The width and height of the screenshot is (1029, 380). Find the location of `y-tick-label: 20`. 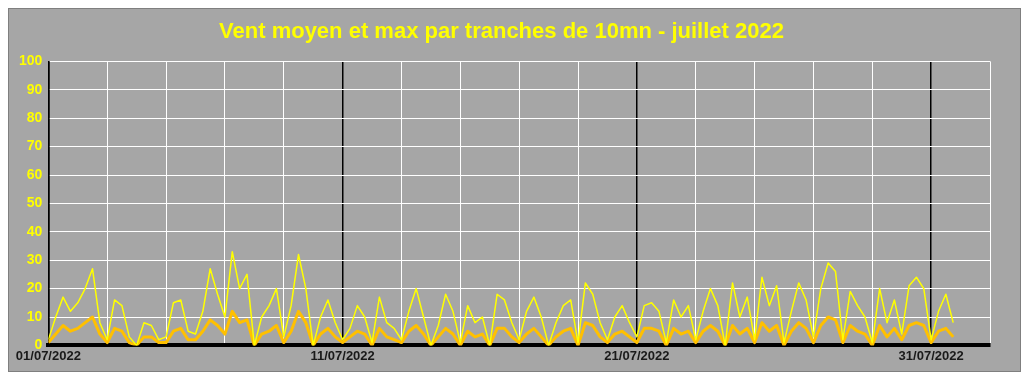

y-tick-label: 20 is located at coordinates (34, 287).